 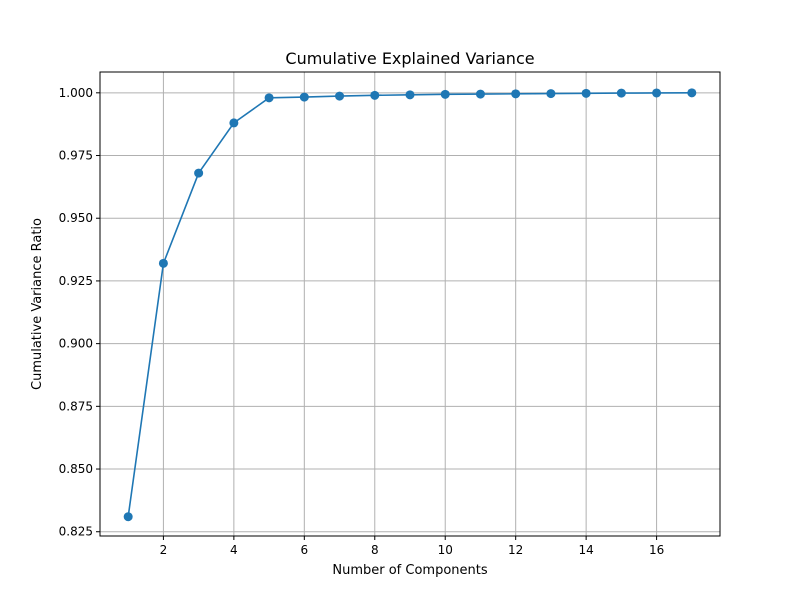 What do you see at coordinates (304, 550) in the screenshot?
I see `x-tick-label: 6` at bounding box center [304, 550].